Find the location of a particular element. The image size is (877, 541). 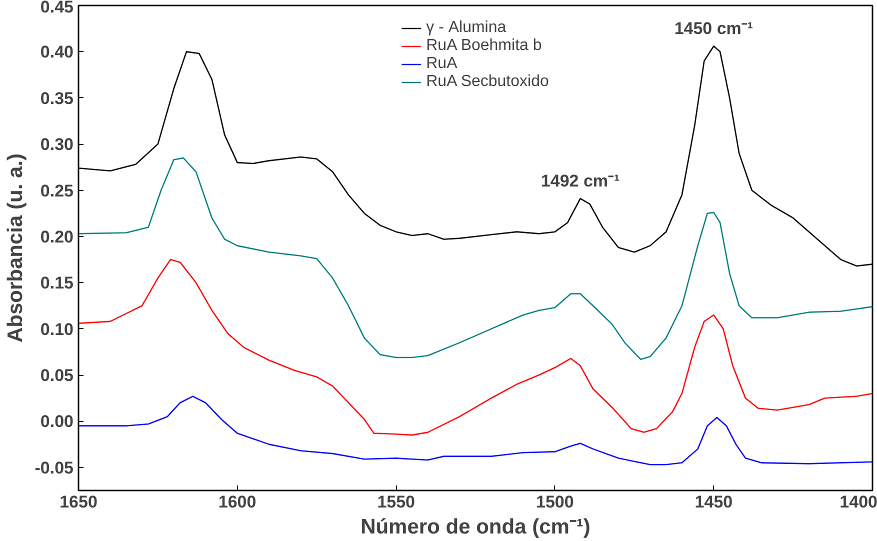

x-tick-label: 1550 is located at coordinates (396, 502).